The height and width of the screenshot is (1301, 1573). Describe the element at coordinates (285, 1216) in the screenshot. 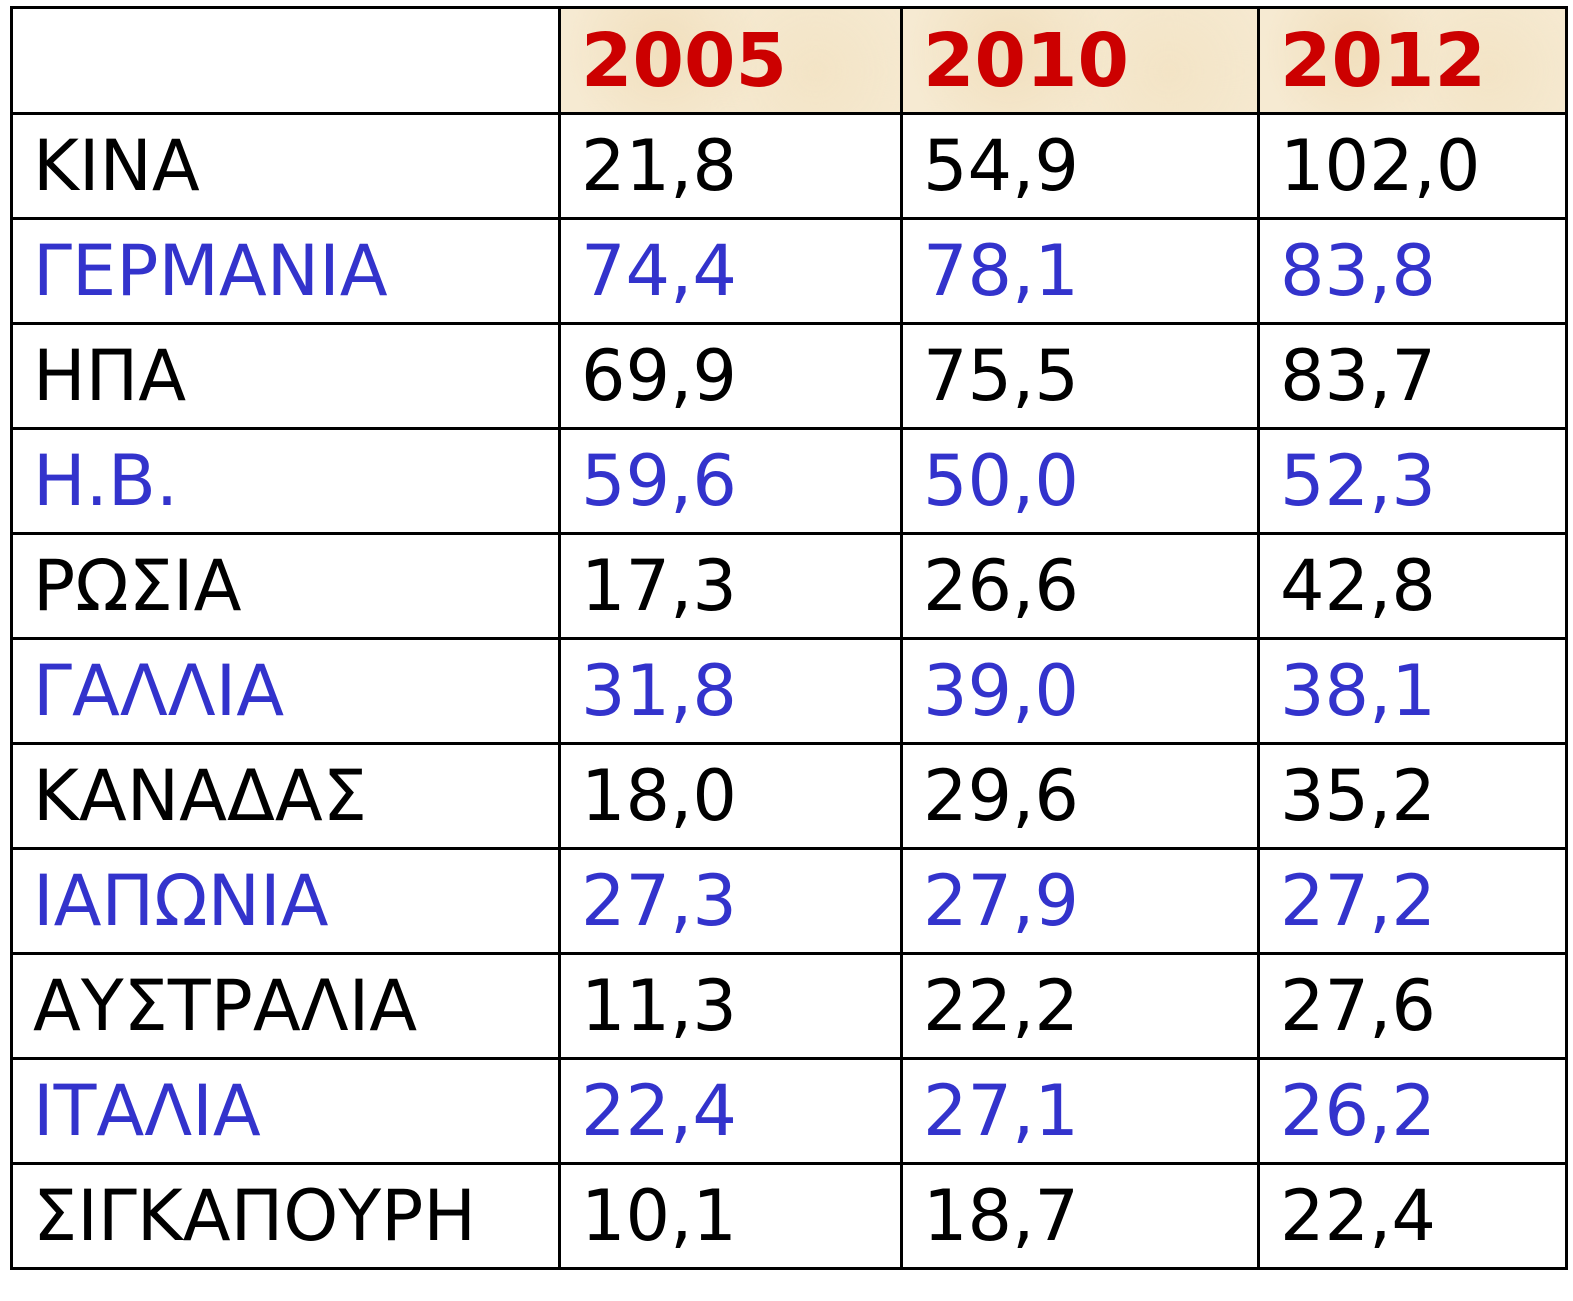

I see `country-cell: ΣΙΓΚΑΠΟΥΡΗ` at that location.